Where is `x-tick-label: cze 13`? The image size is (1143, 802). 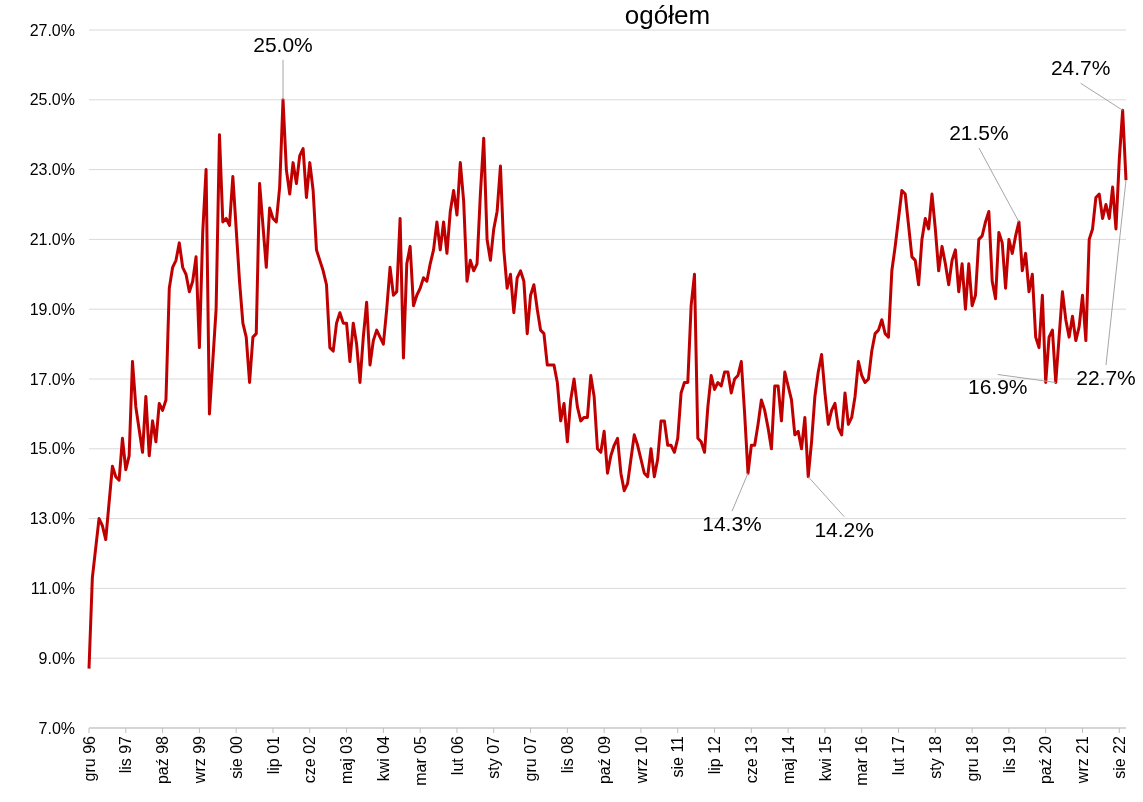
x-tick-label: cze 13 is located at coordinates (751, 759).